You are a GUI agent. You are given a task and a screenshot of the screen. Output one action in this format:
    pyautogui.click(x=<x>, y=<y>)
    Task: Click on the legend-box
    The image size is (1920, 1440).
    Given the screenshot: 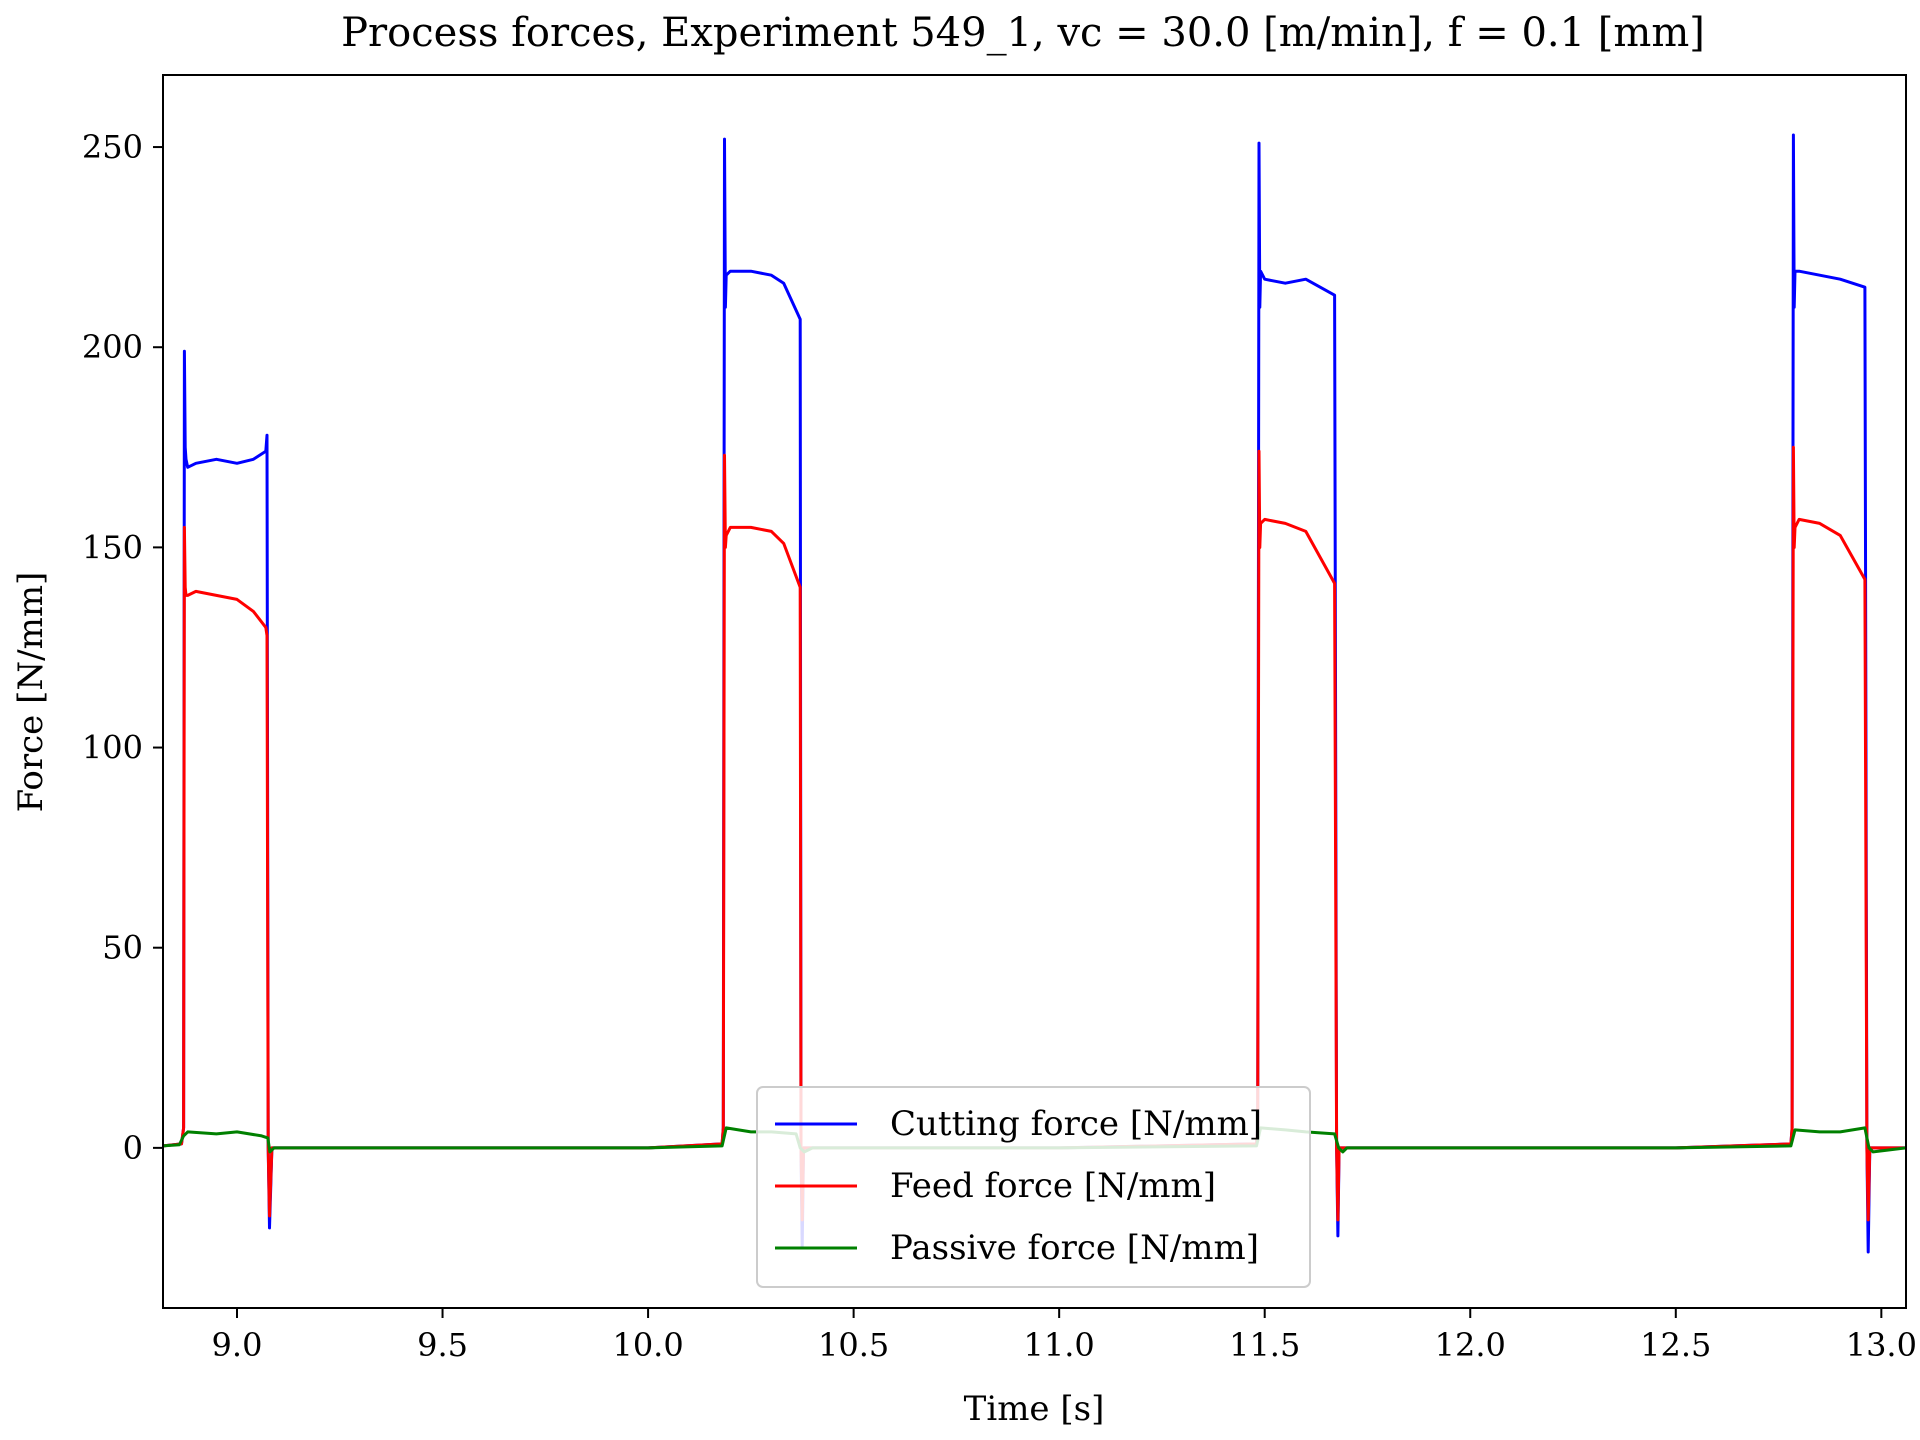 What is the action you would take?
    pyautogui.click(x=1033, y=1187)
    